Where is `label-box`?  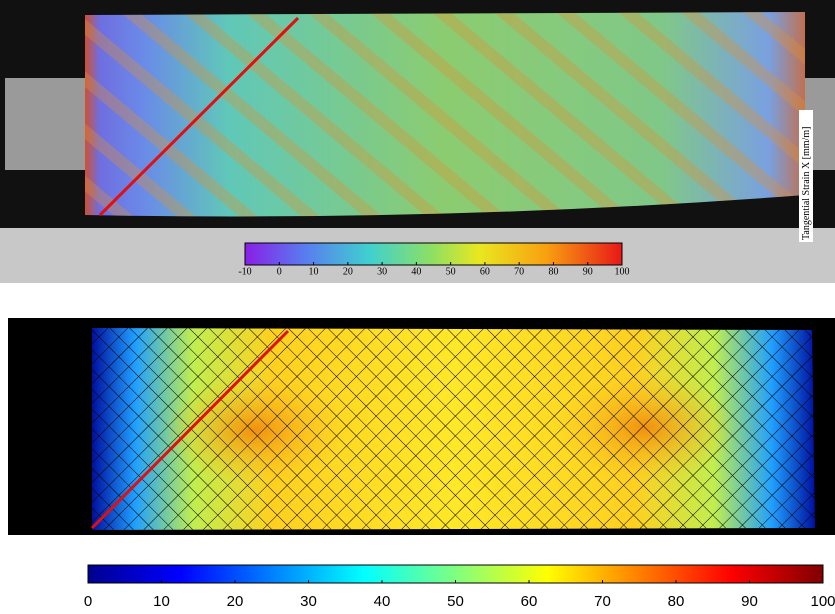
label-box is located at coordinates (806, 176).